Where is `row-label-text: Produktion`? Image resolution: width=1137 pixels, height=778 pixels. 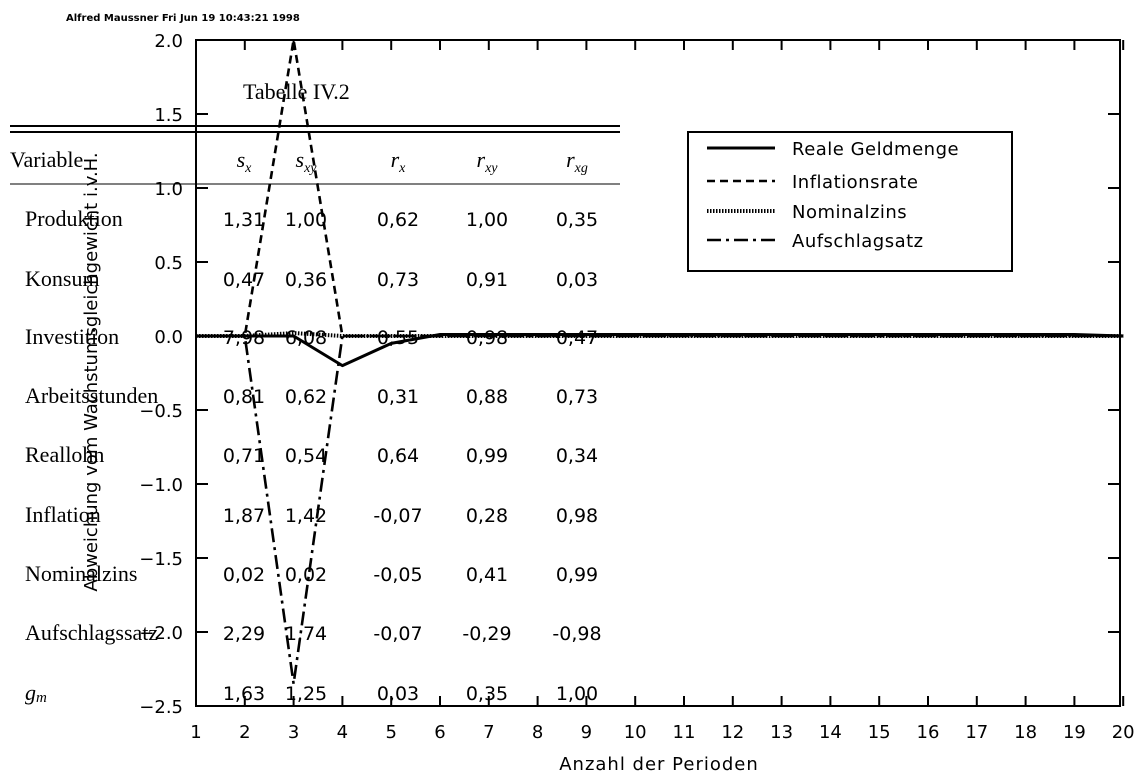 row-label-text: Produktion is located at coordinates (74, 218).